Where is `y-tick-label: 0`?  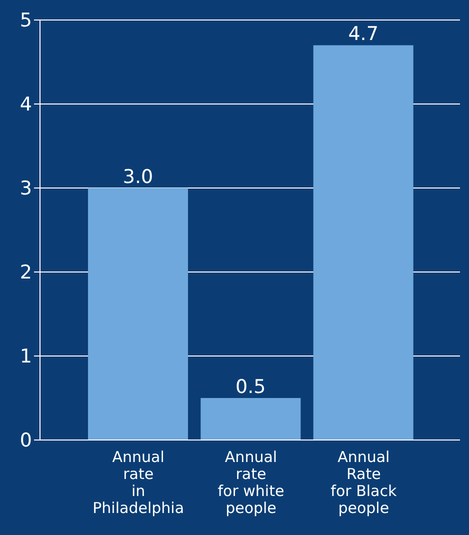 y-tick-label: 0 is located at coordinates (26, 441).